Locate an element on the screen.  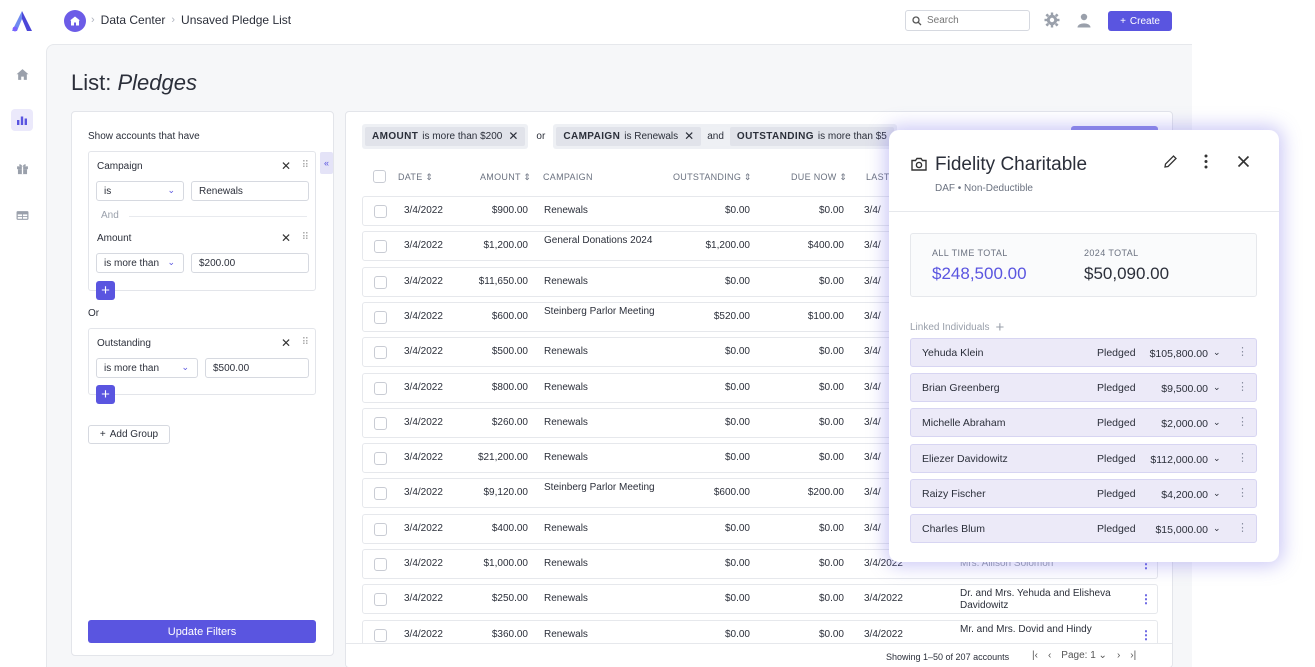
cell-campaign: Steinberg Parlor Meeting is located at coordinates (599, 488).